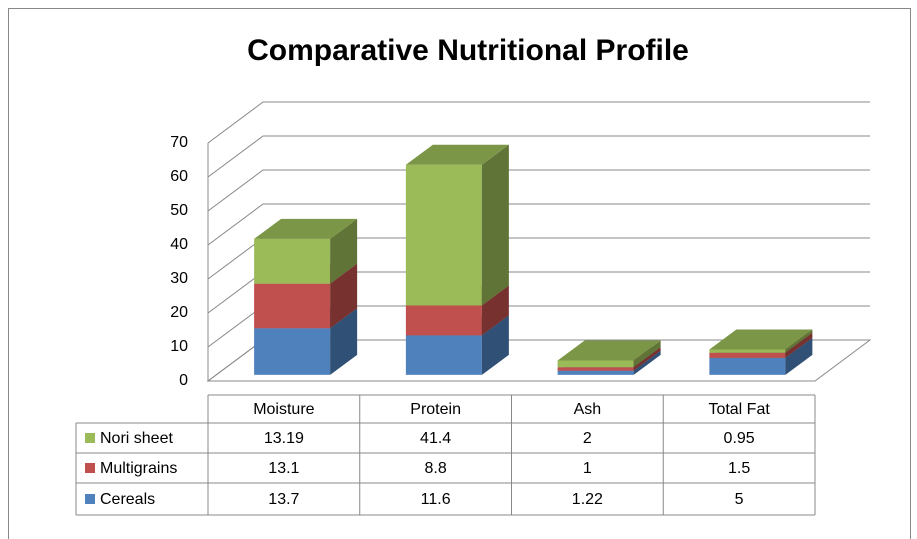 This screenshot has width=917, height=539. Describe the element at coordinates (127, 499) in the screenshot. I see `legend-label: Cereals` at that location.